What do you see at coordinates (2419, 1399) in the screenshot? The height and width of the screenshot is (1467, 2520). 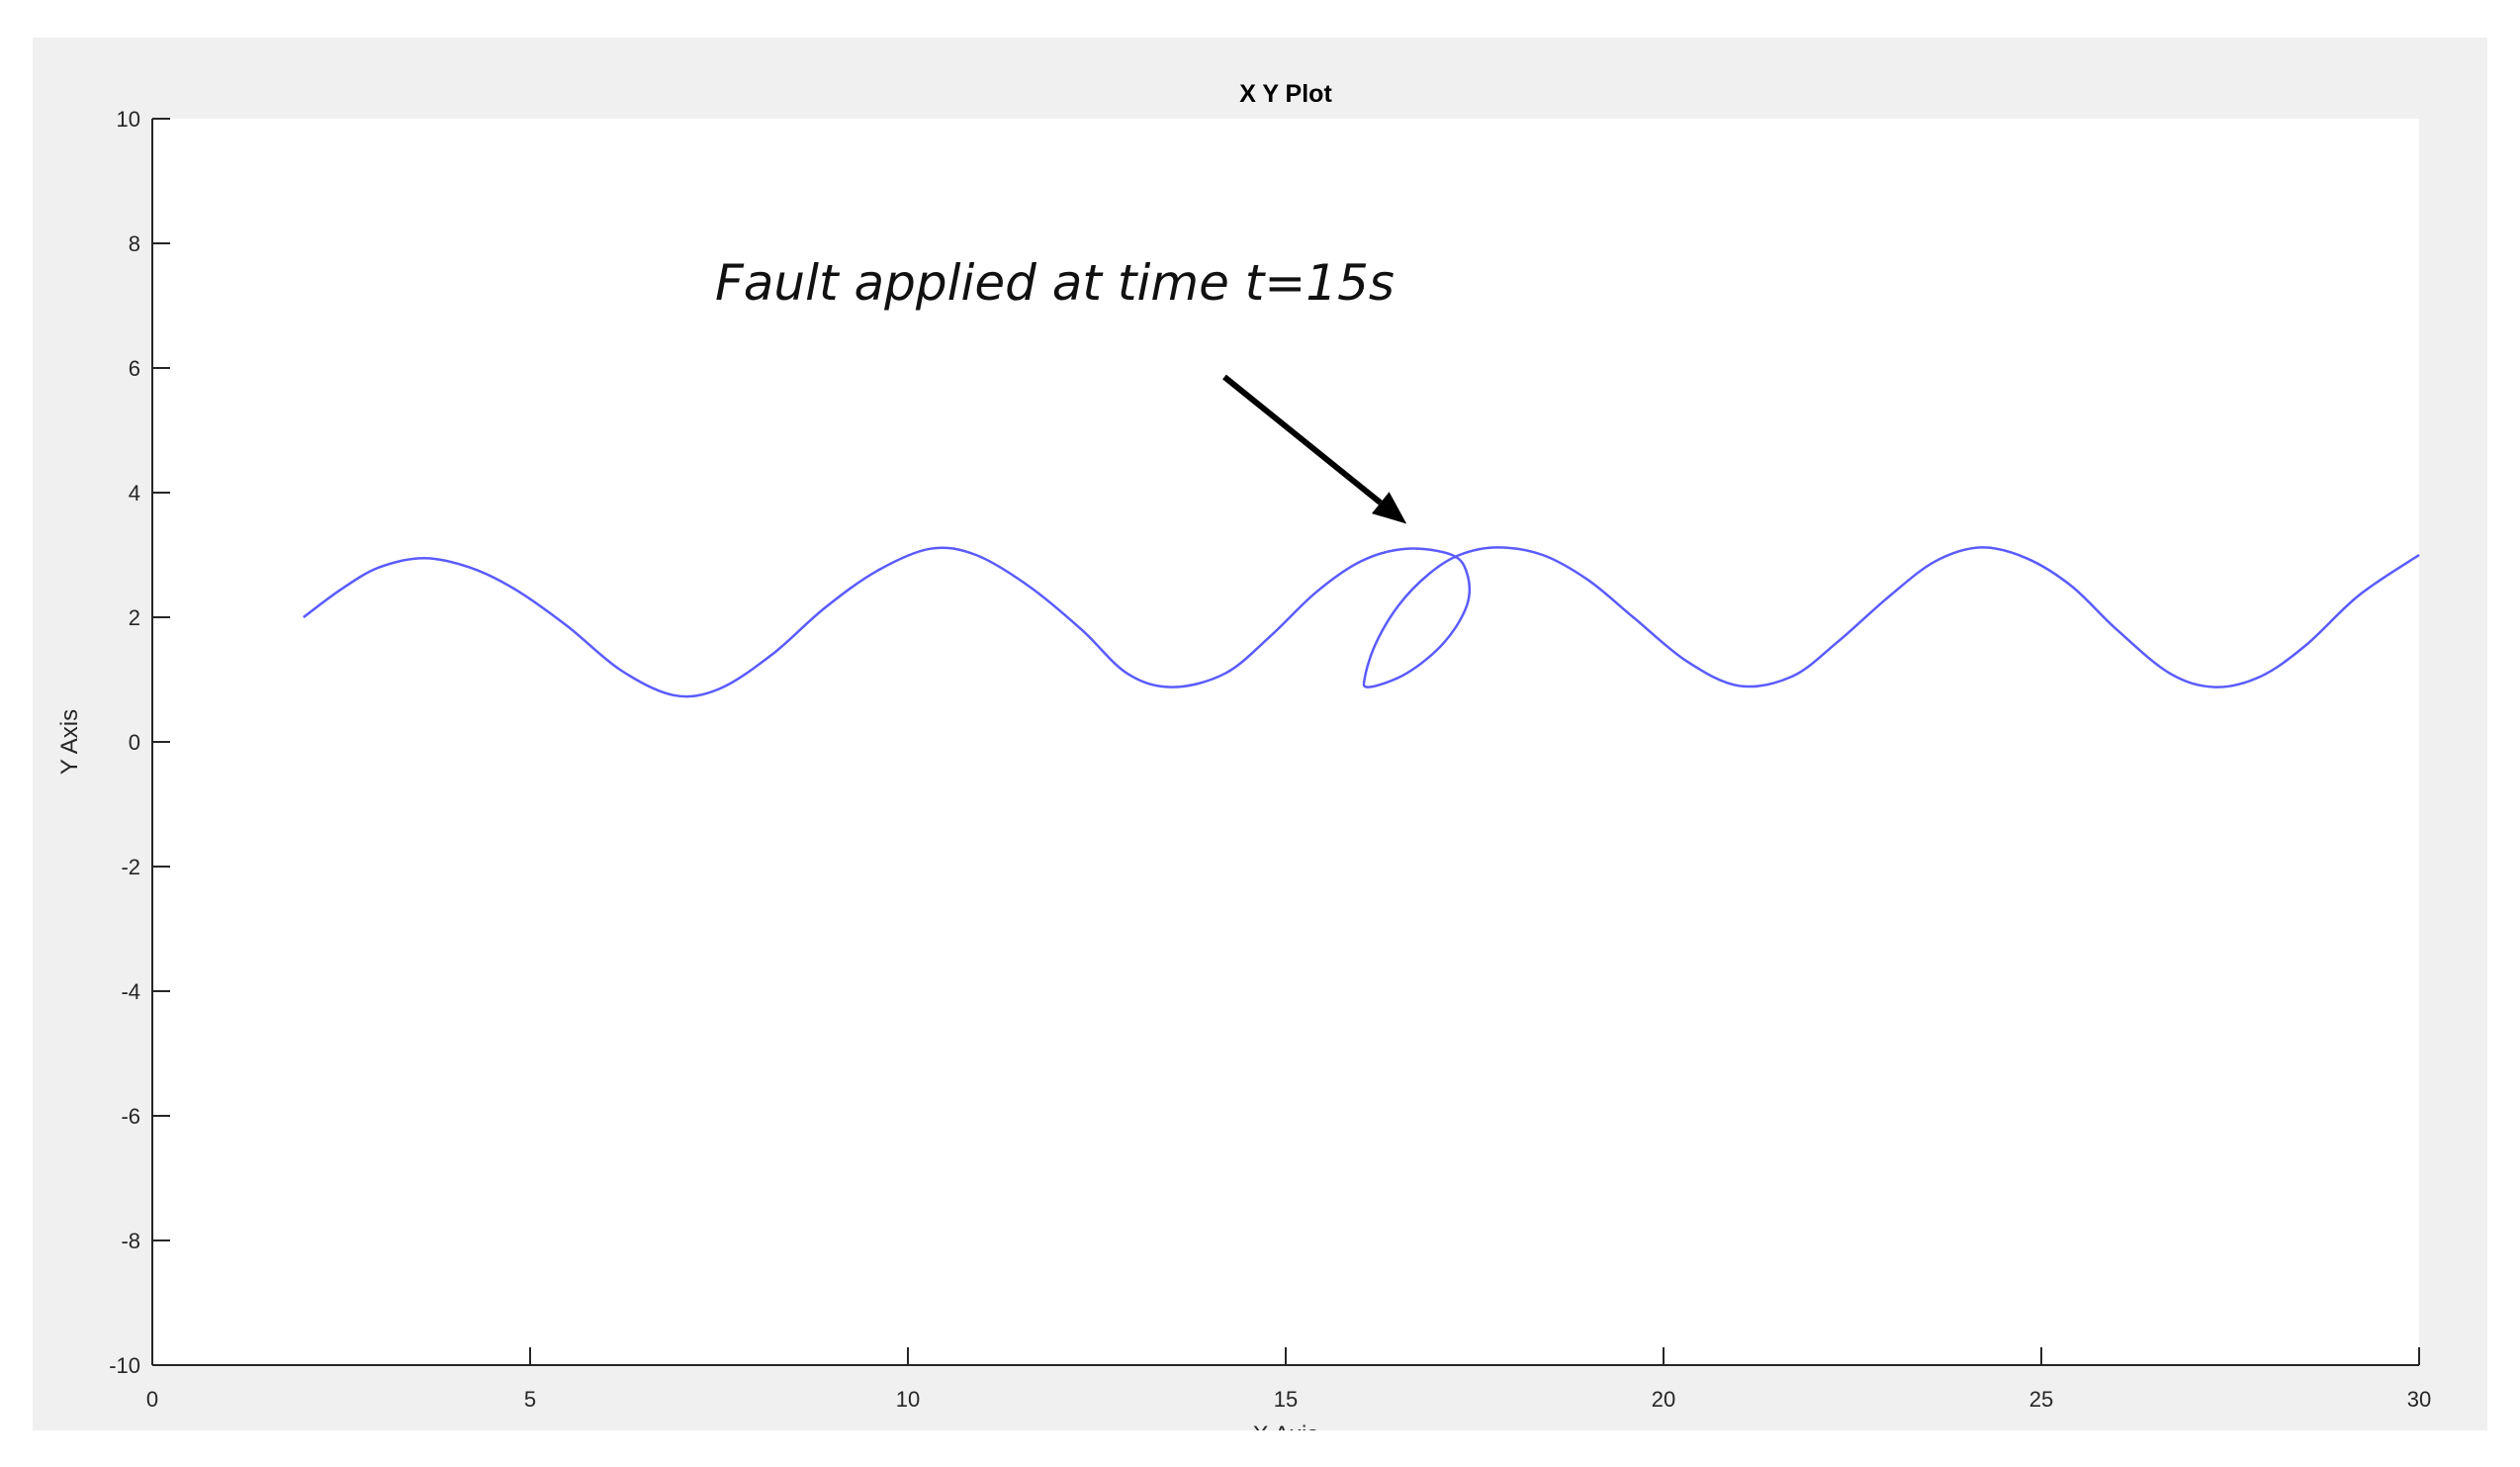 I see `x-tick-label: 30` at bounding box center [2419, 1399].